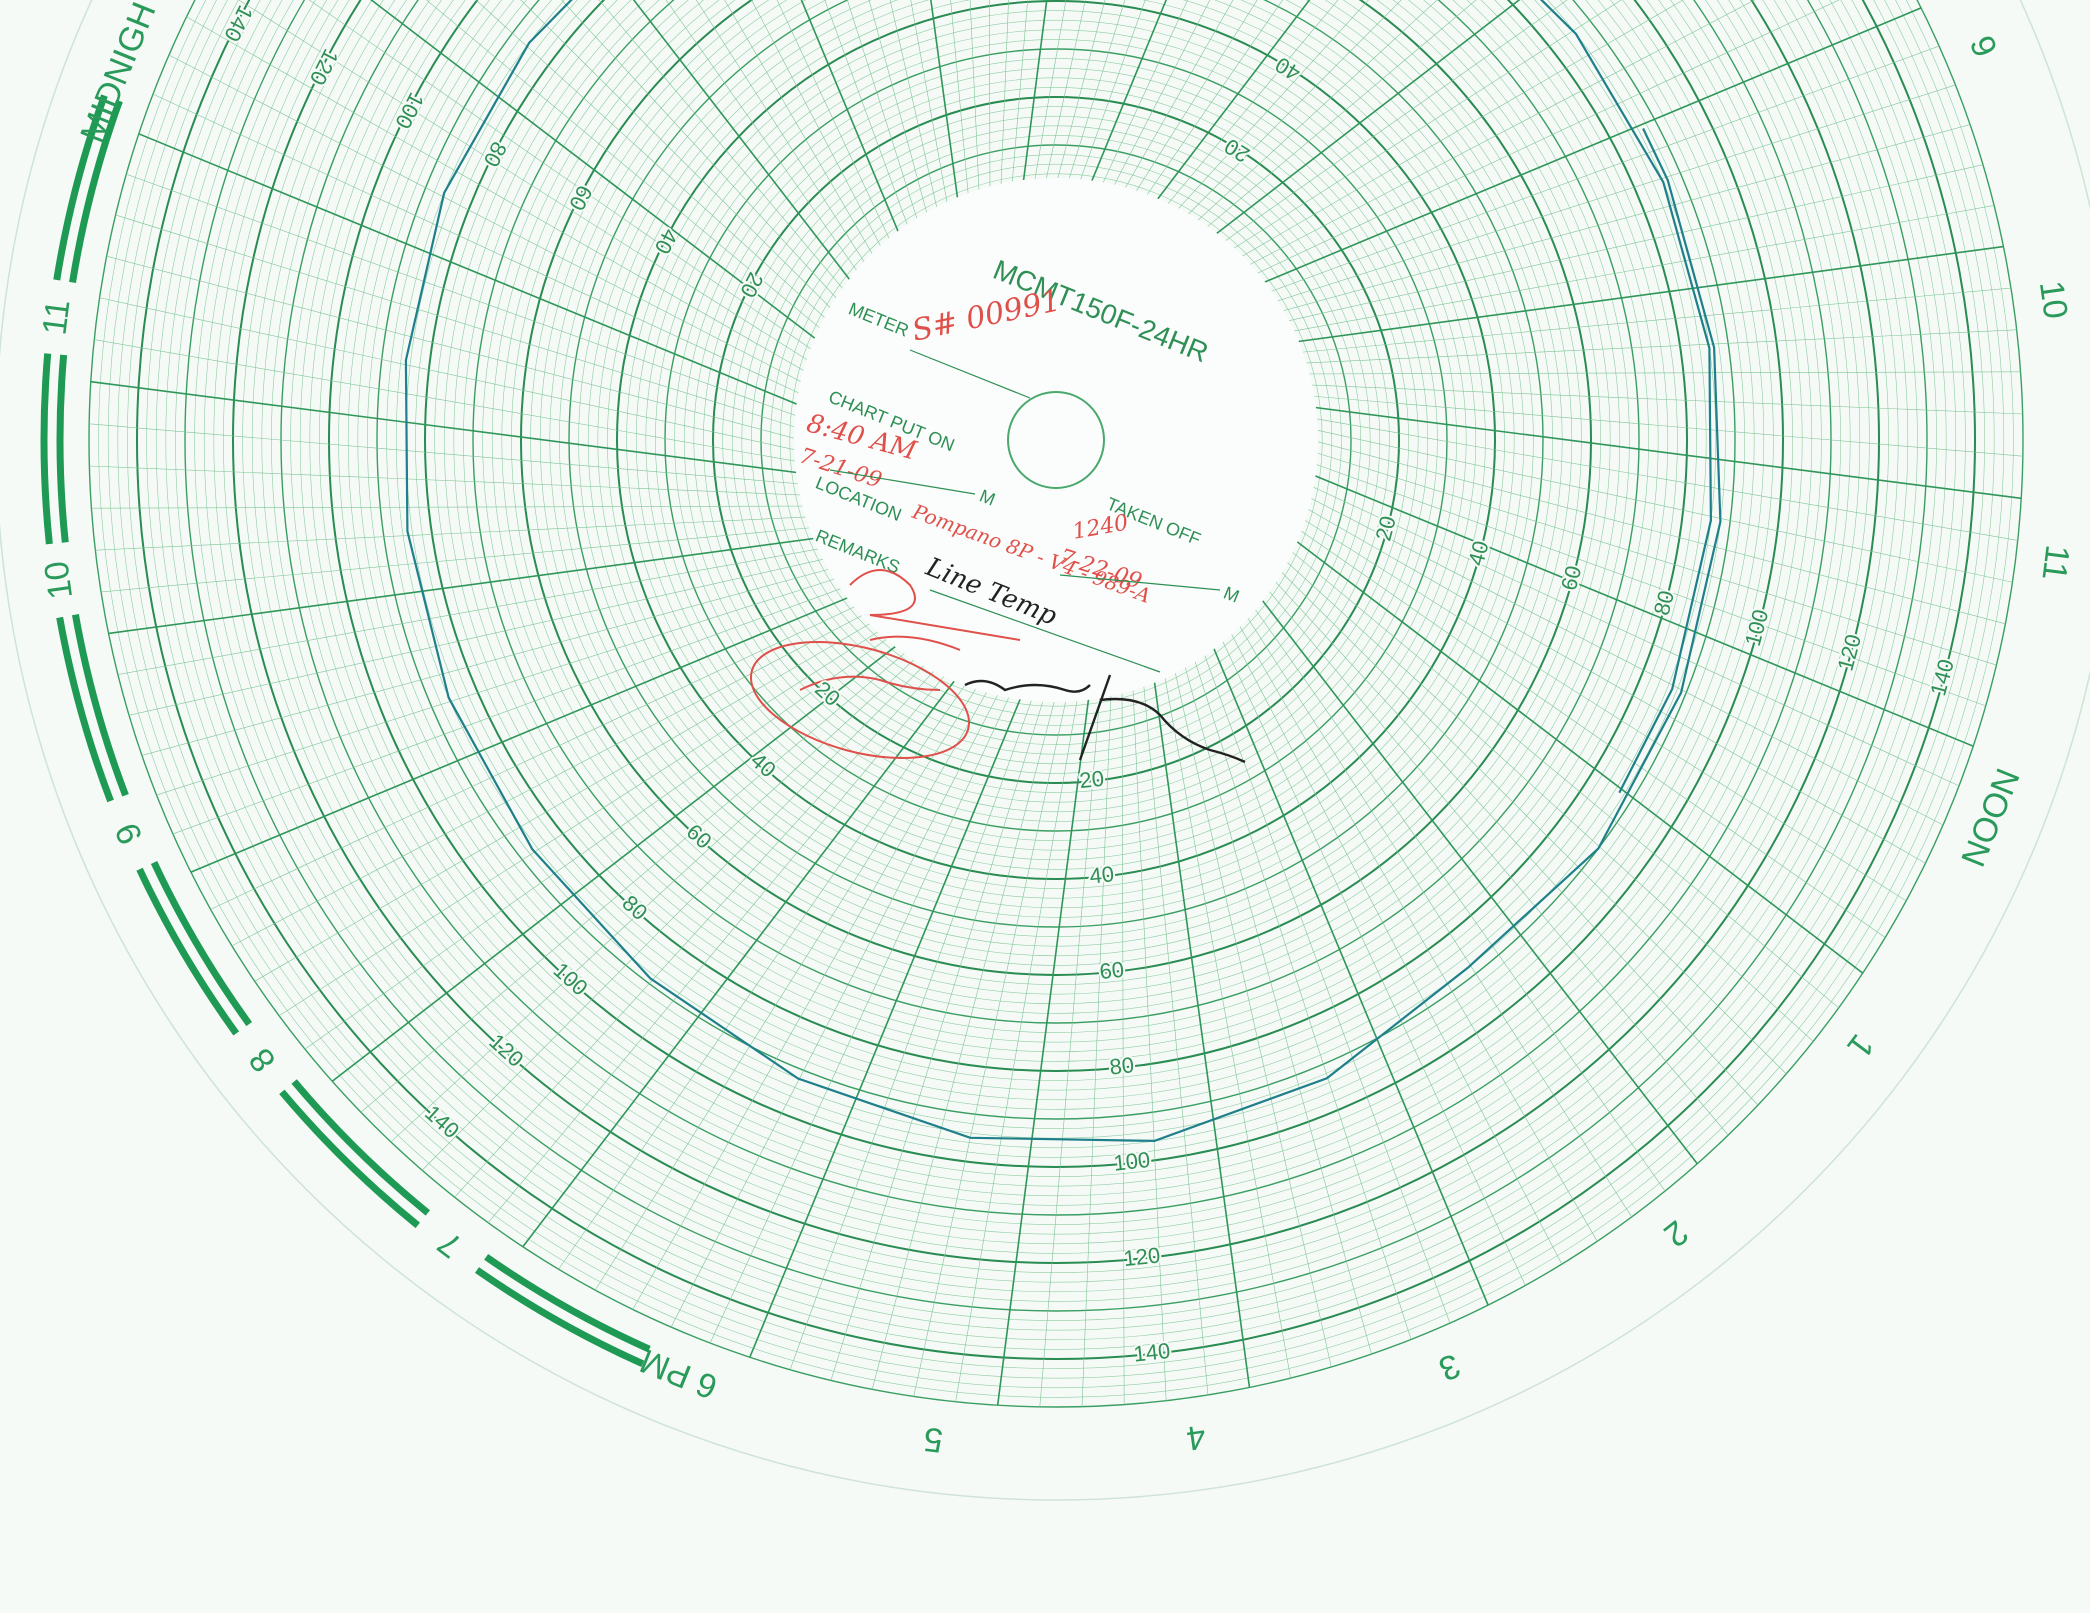 This screenshot has height=1613, width=2090. Describe the element at coordinates (860, 700) in the screenshot. I see `stamp` at that location.